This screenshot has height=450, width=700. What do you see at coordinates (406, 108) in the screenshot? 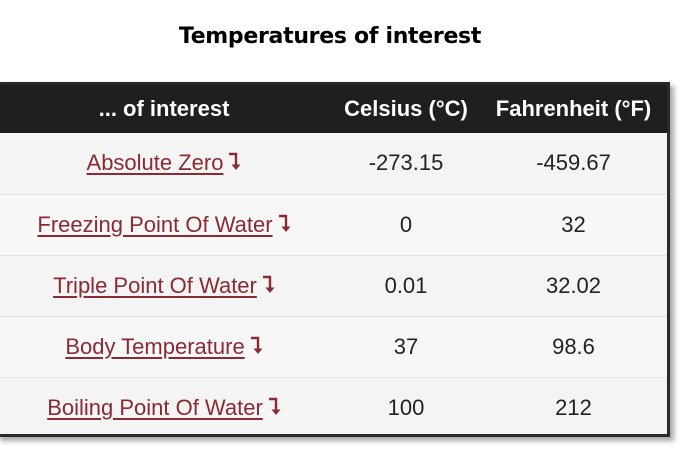
I see `column-header-celsius: Celsius (°C)` at bounding box center [406, 108].